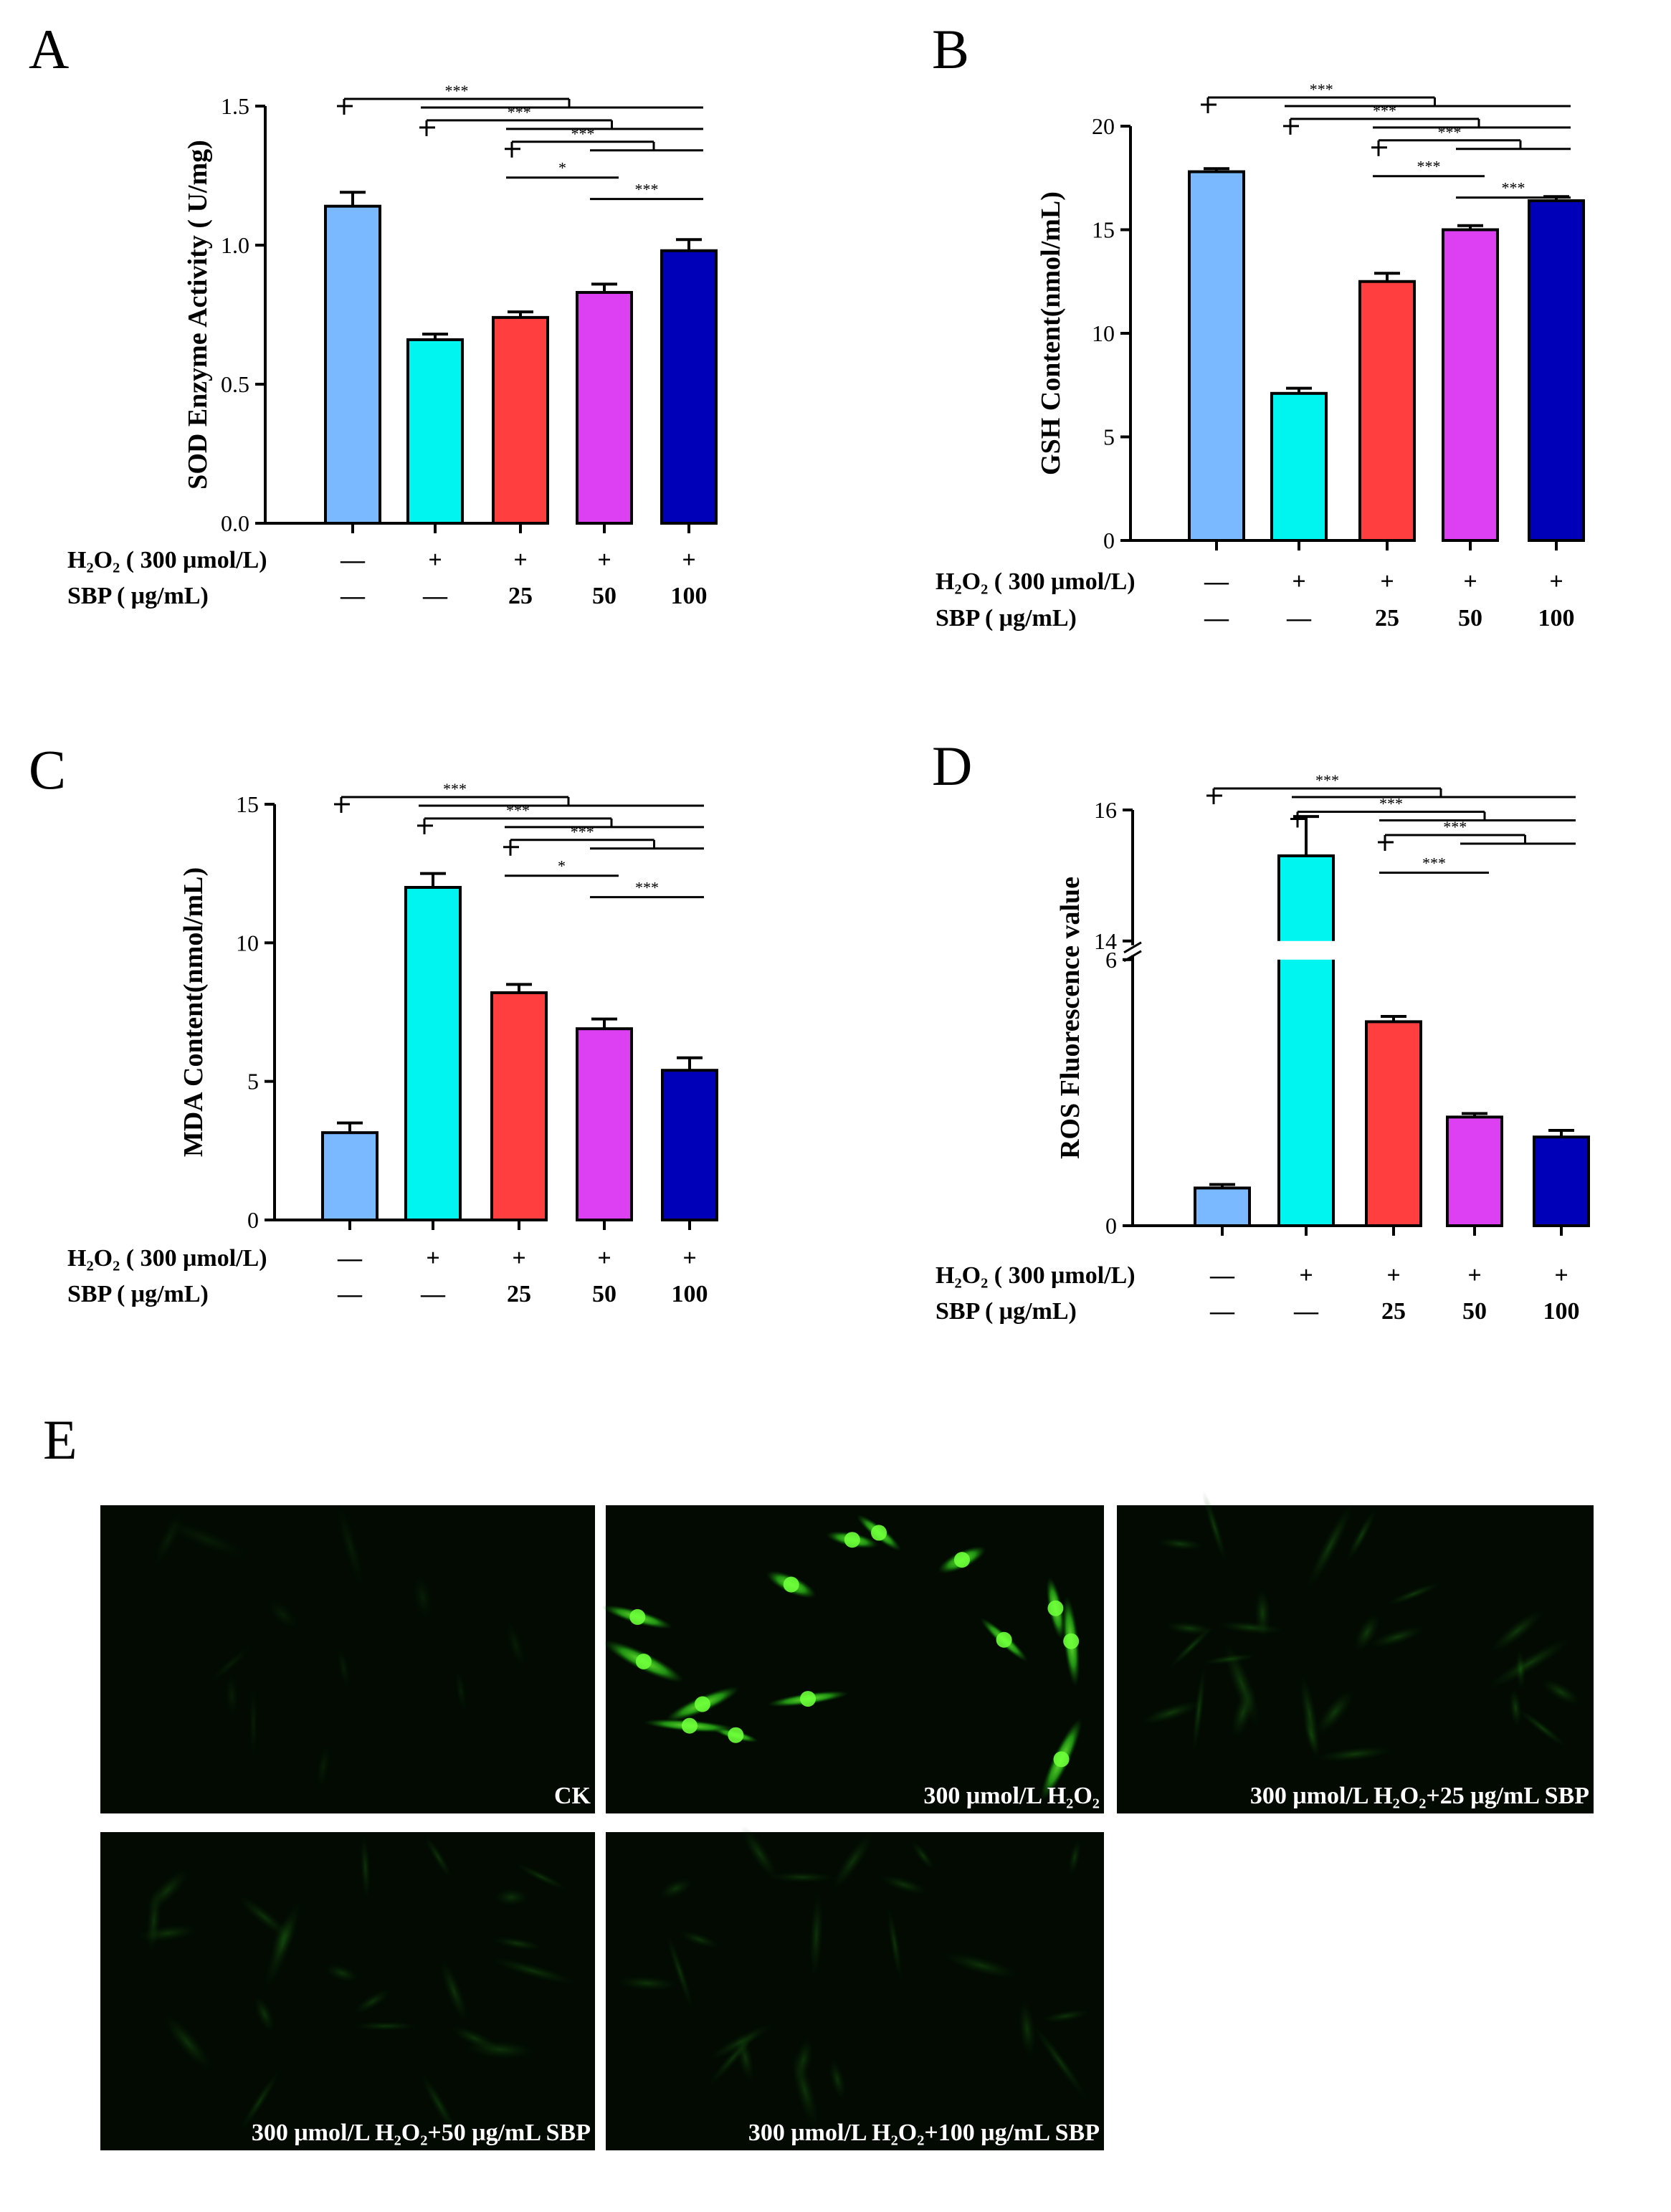 This screenshot has height=2212, width=1671. Describe the element at coordinates (1111, 960) in the screenshot. I see `y-tick-label: 6` at that location.